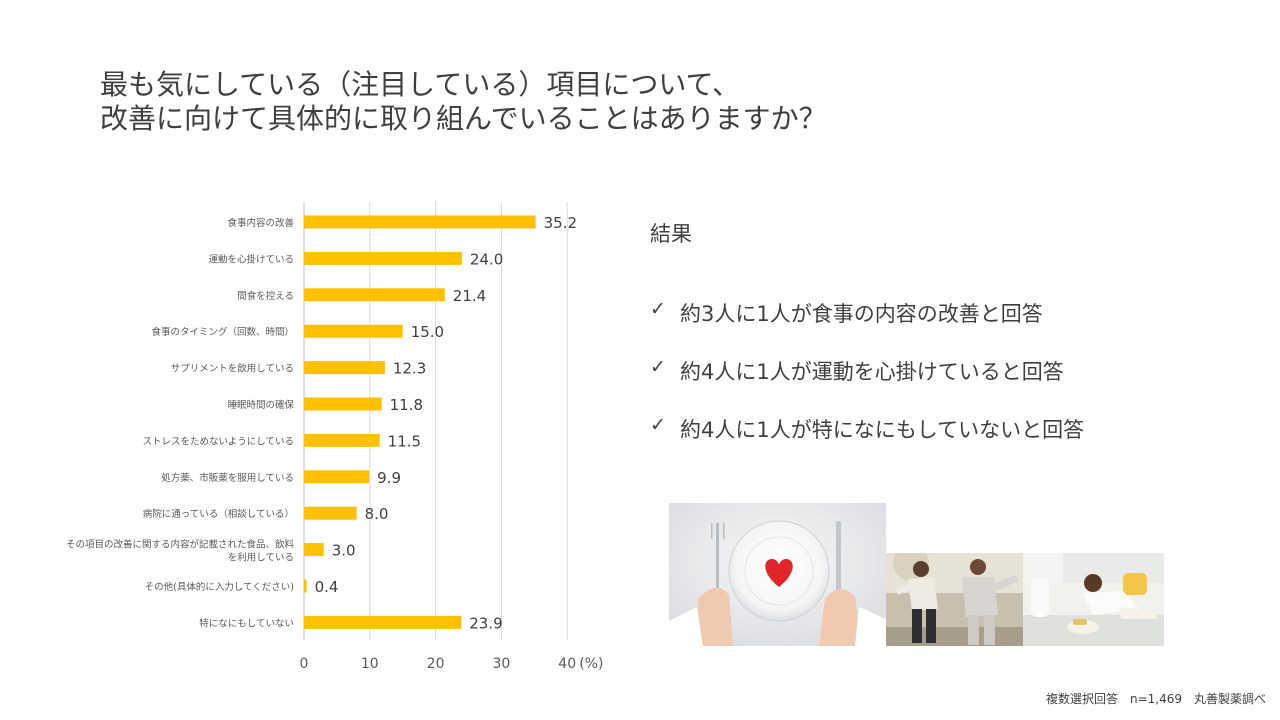 The height and width of the screenshot is (720, 1280). Describe the element at coordinates (427, 332) in the screenshot. I see `data-label: 15.0` at that location.